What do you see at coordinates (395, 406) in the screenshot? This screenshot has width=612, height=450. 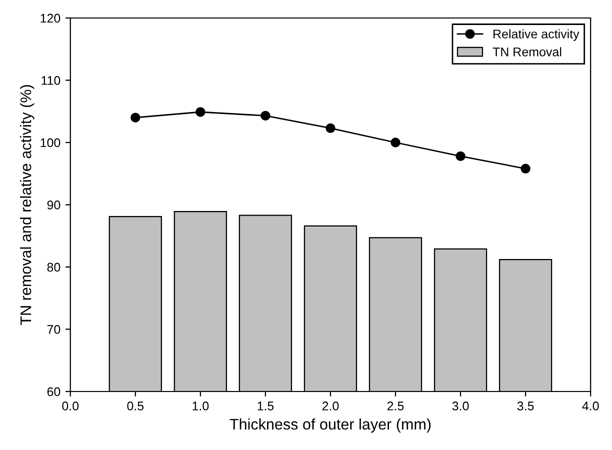 I see `x-tick-label: 2.5` at bounding box center [395, 406].